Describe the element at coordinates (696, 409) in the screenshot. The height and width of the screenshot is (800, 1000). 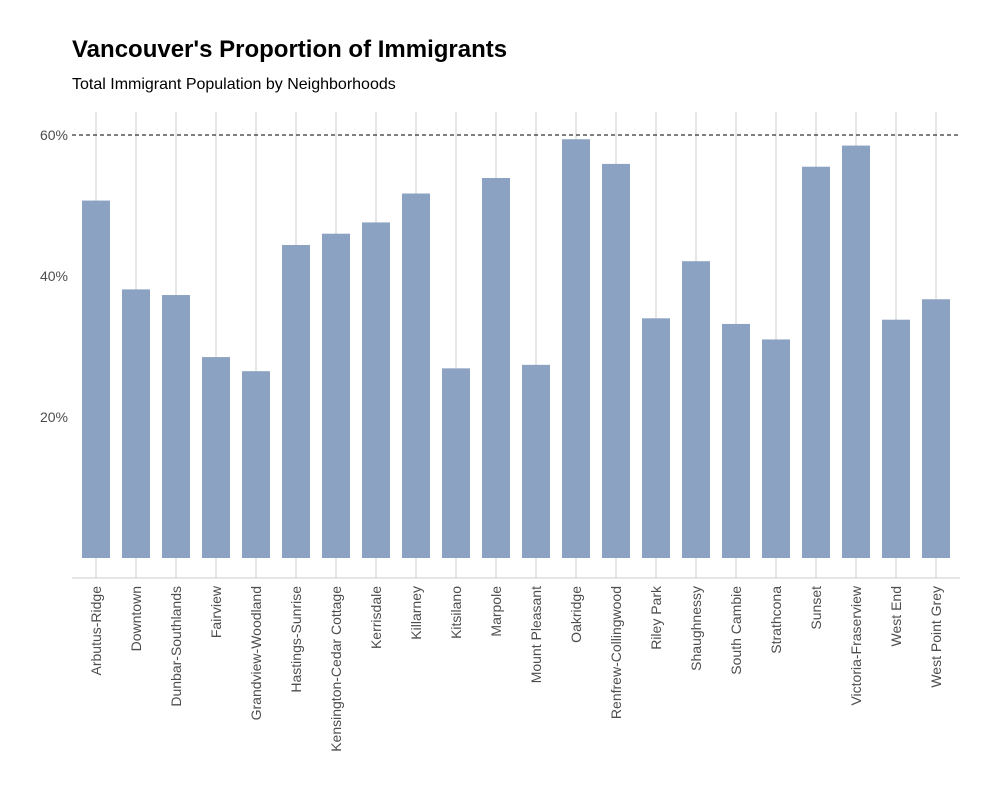
I see `bar-shaughnessy` at that location.